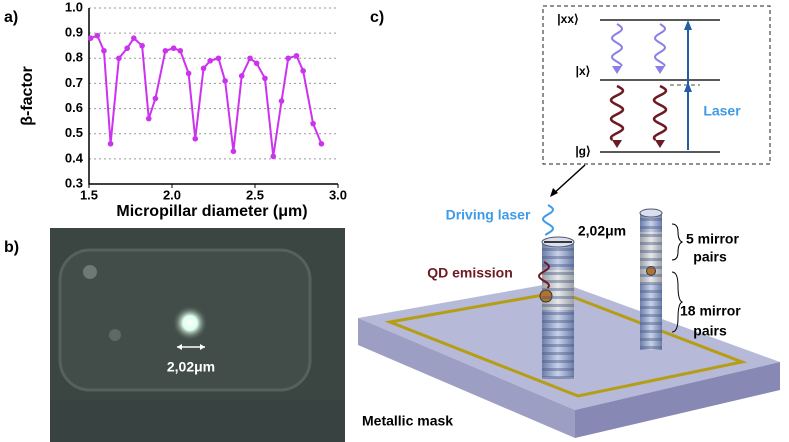  What do you see at coordinates (582, 151) in the screenshot?
I see `level-label: |g⟩` at bounding box center [582, 151].